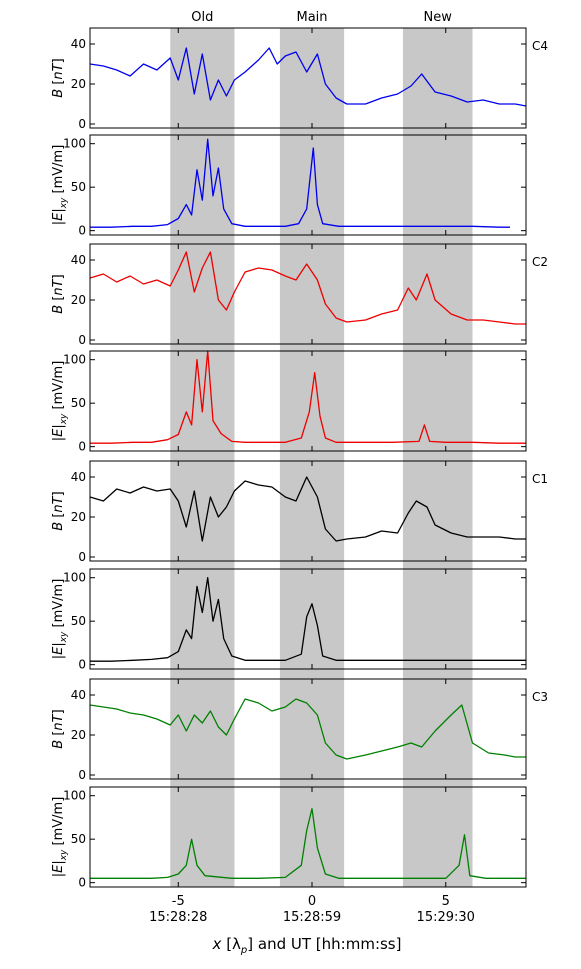  I want to click on ytick-label-3-1: 50, so click(78, 403).